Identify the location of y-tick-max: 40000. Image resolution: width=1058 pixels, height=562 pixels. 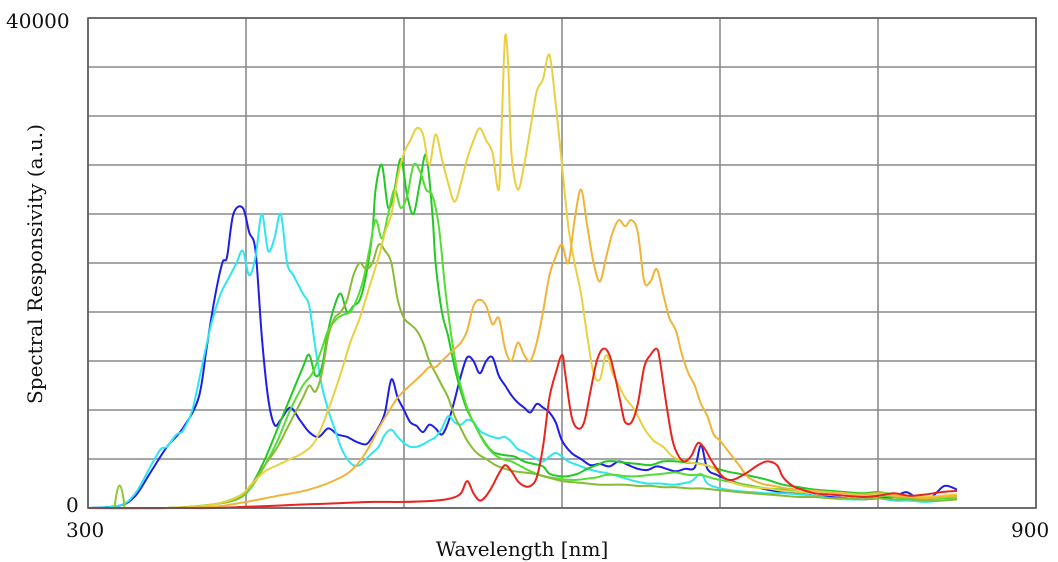
(38, 21).